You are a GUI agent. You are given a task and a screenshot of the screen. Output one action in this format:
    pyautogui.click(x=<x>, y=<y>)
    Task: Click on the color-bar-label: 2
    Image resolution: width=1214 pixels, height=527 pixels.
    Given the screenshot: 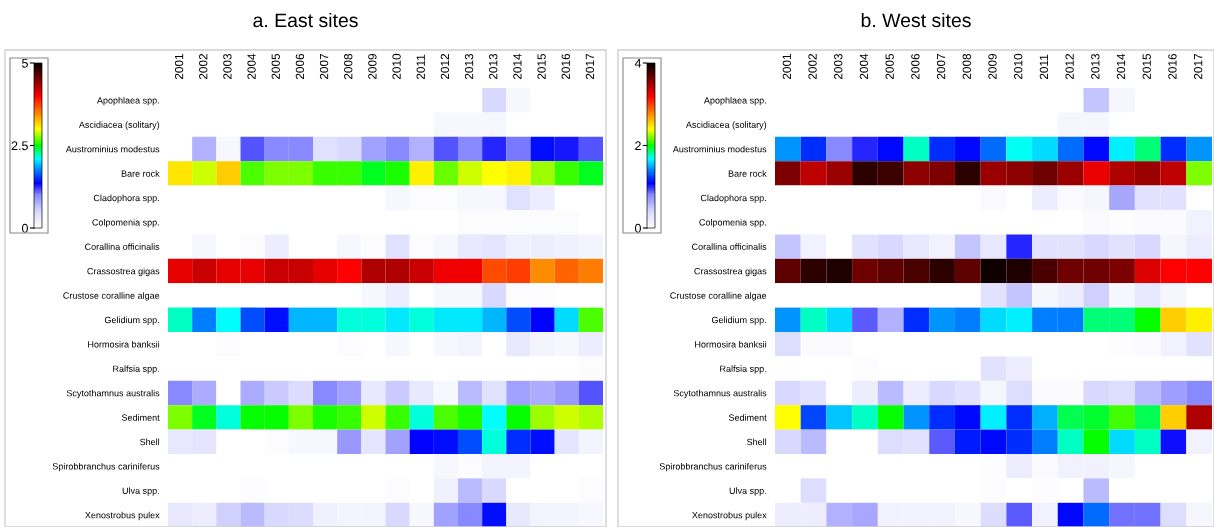 What is the action you would take?
    pyautogui.click(x=638, y=146)
    